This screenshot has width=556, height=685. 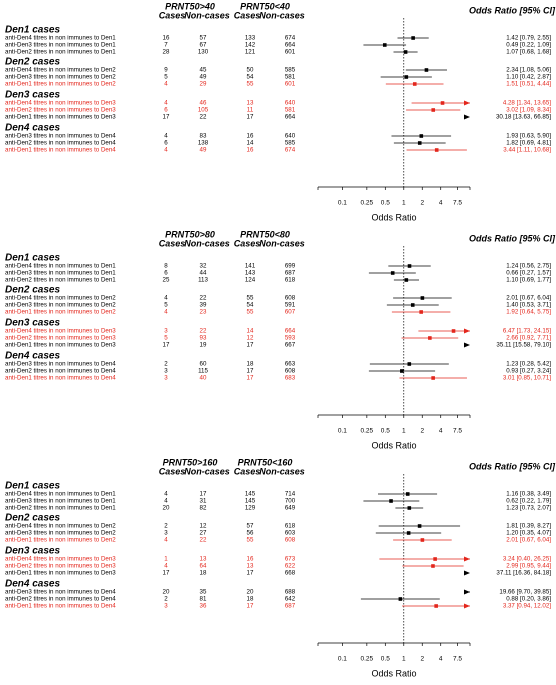 I want to click on count: 49, so click(x=203, y=77).